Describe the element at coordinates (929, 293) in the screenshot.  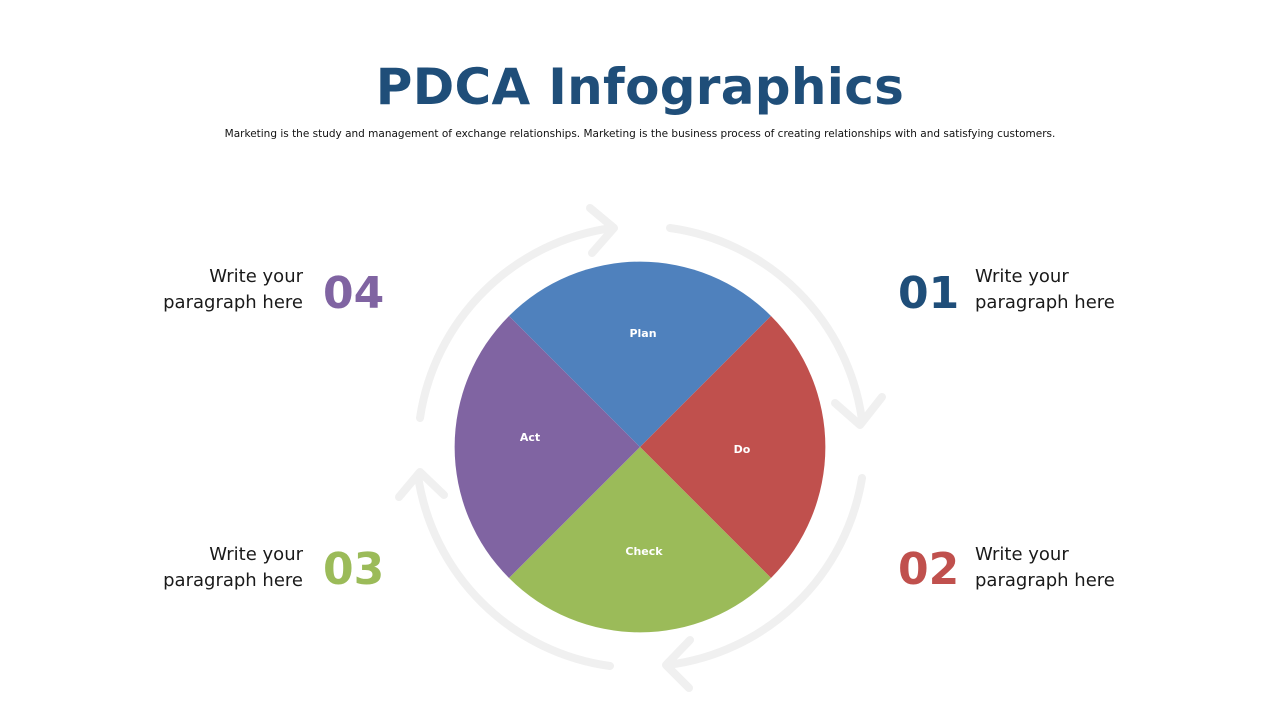
I see `step-number-01: 01` at that location.